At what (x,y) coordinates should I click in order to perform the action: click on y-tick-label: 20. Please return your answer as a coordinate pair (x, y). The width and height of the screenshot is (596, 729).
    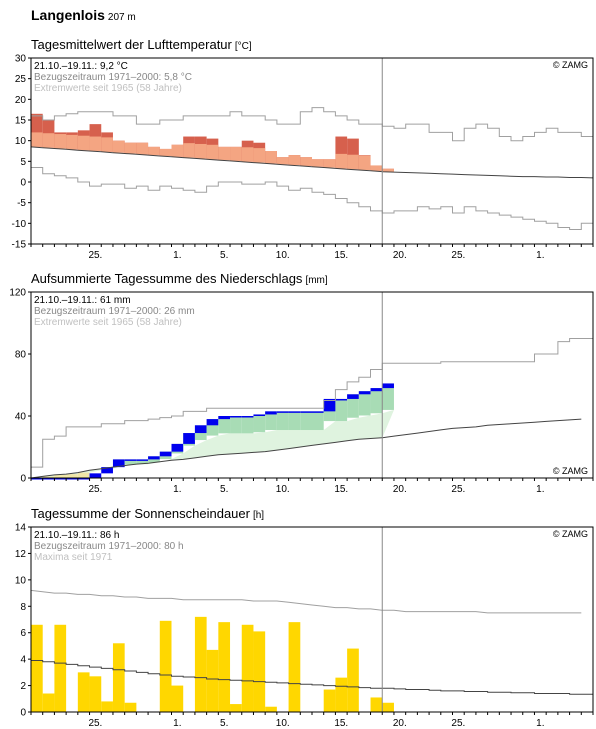
    Looking at the image, I should click on (21, 100).